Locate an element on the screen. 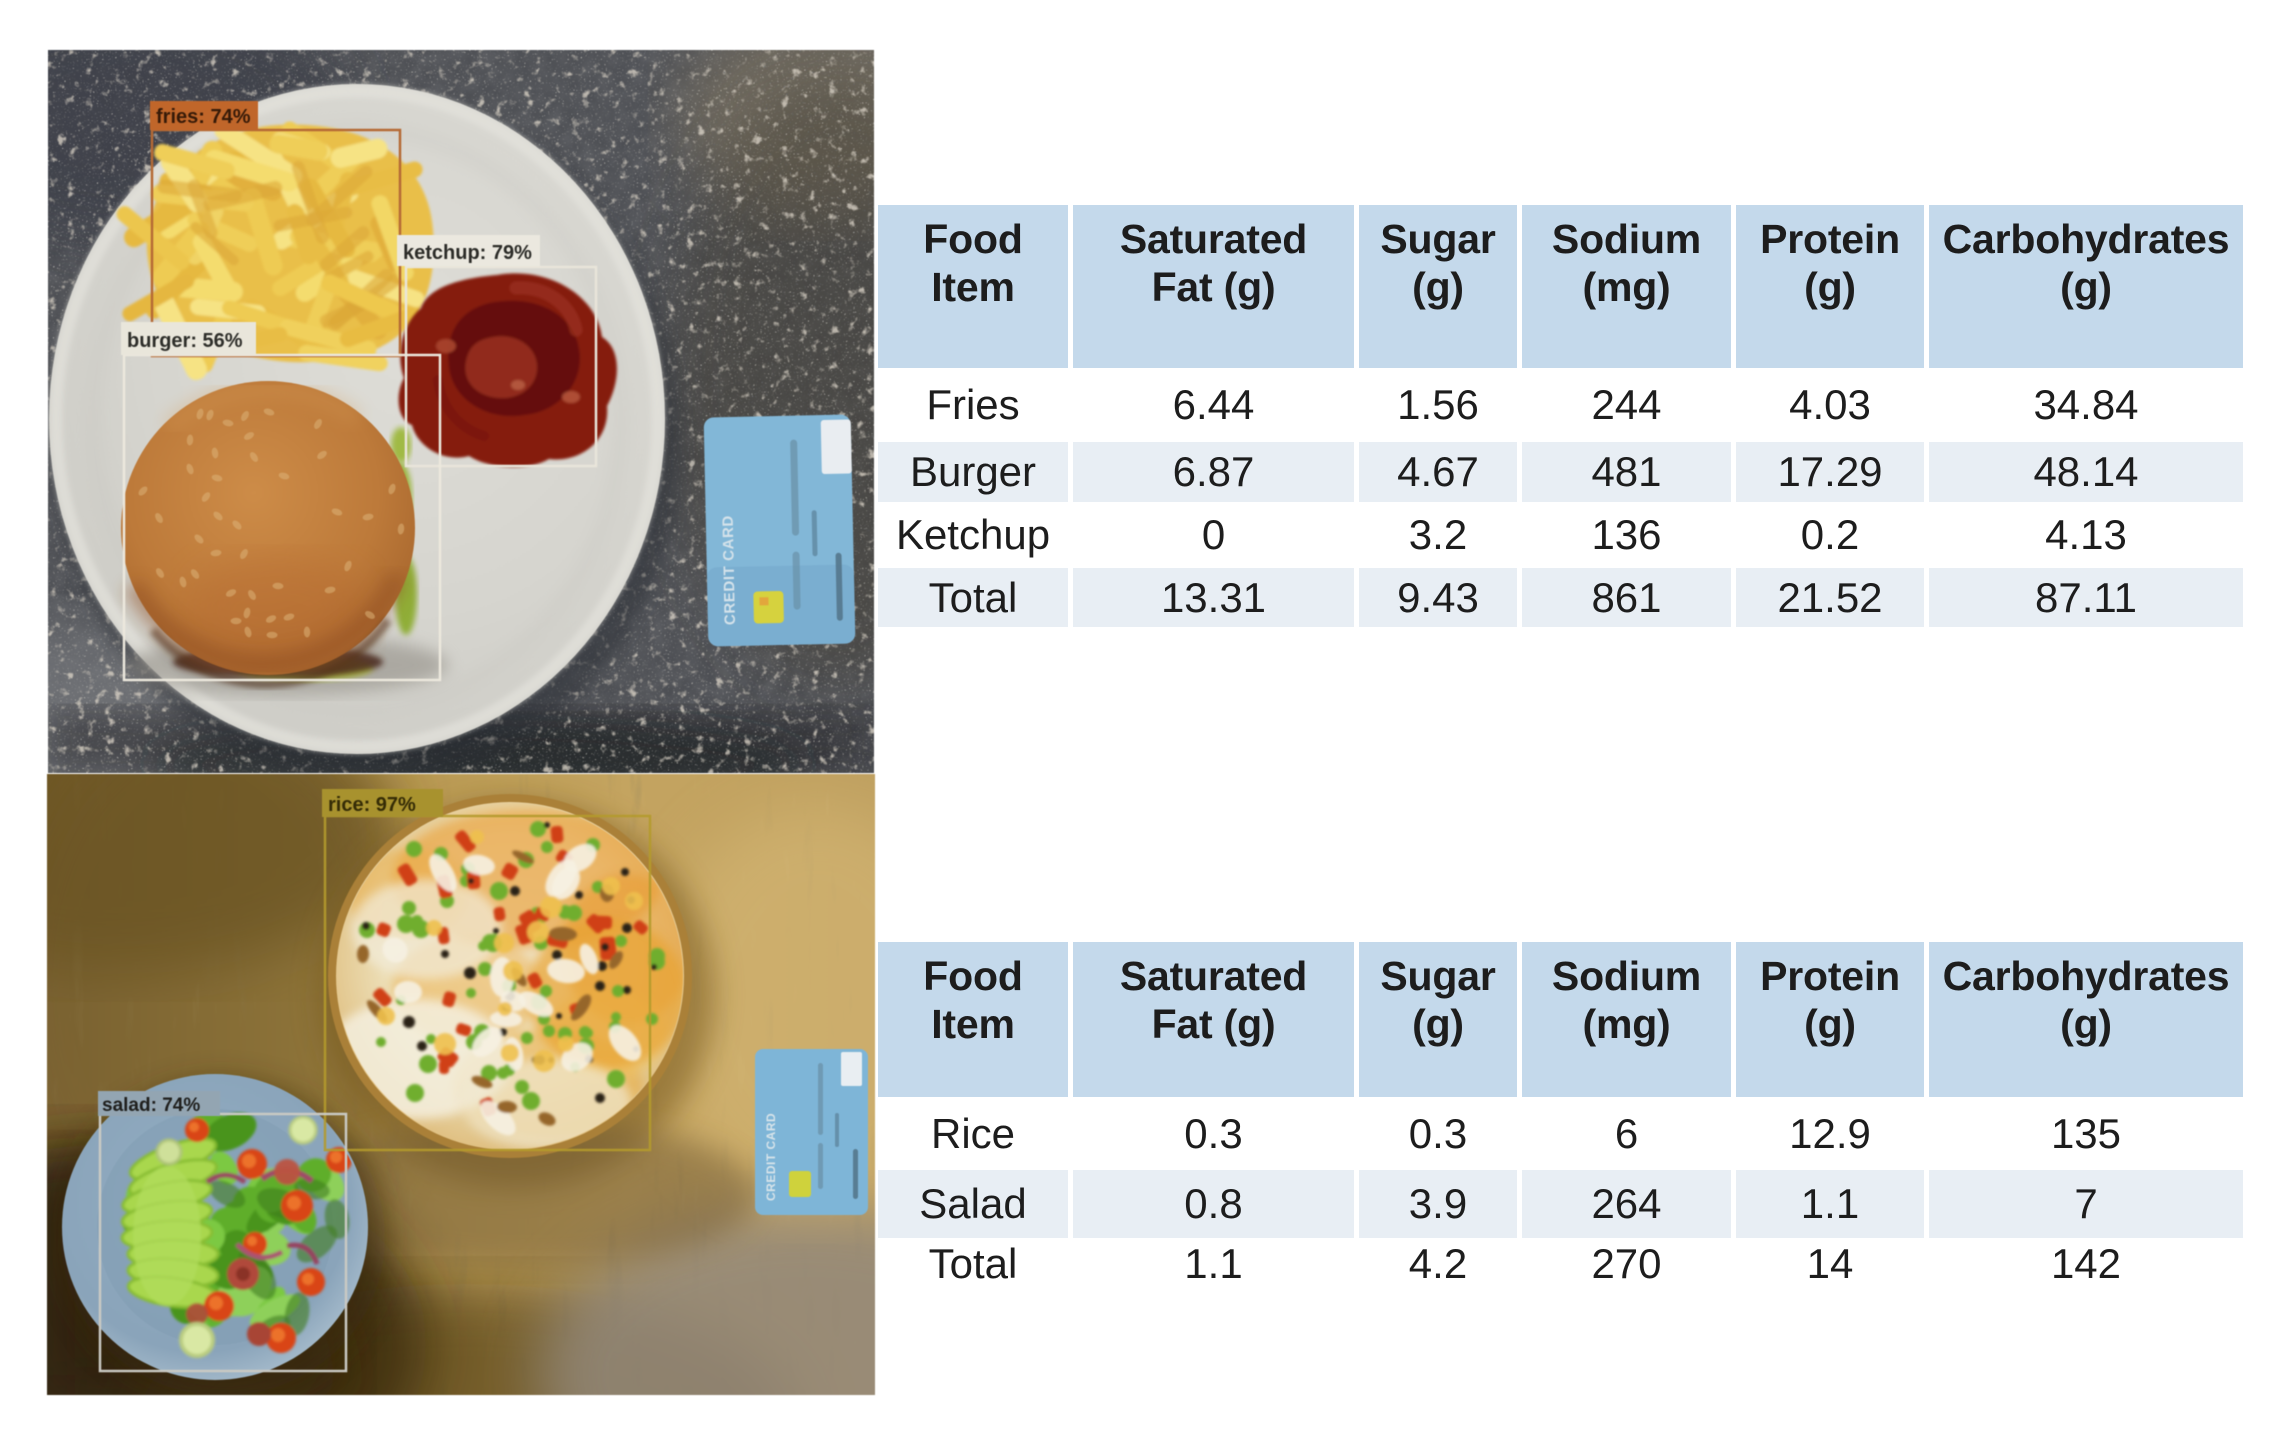  svg-text: rice: 97% is located at coordinates (372, 805).